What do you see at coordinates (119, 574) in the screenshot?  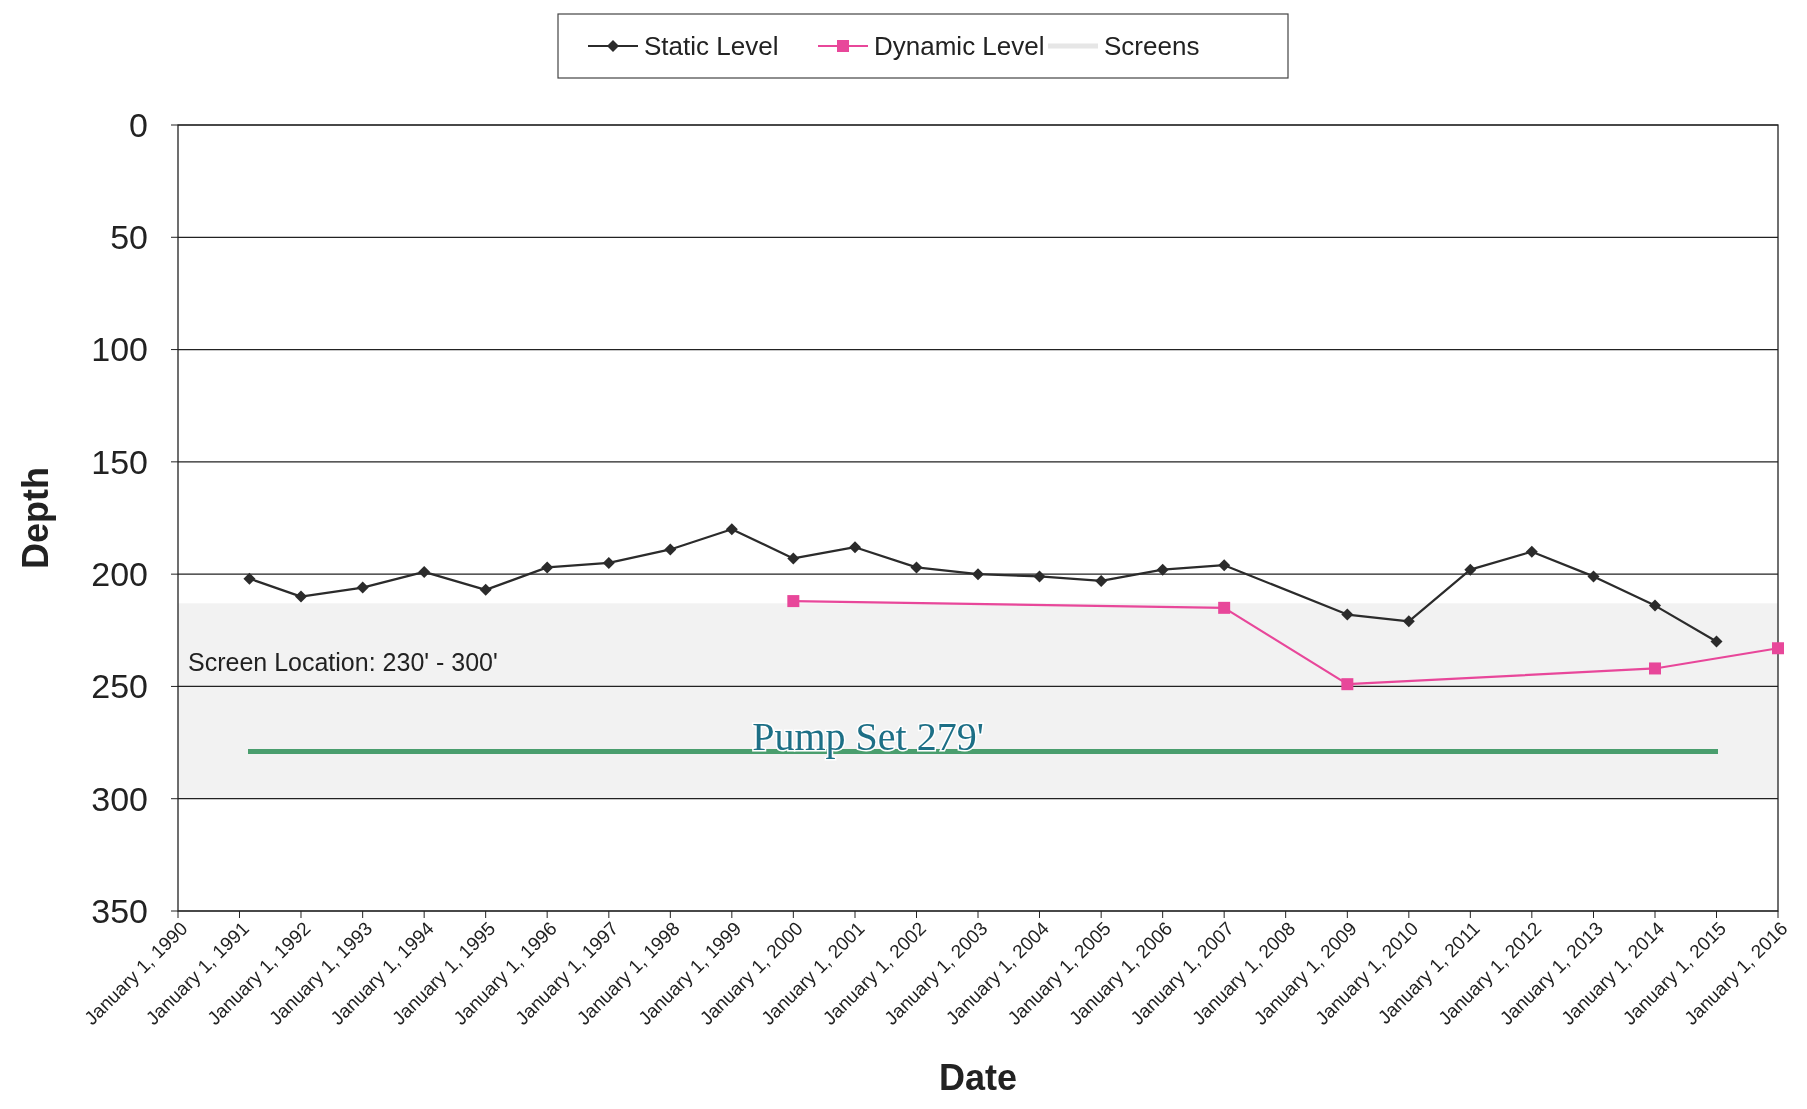 I see `y-tick-label: 200` at bounding box center [119, 574].